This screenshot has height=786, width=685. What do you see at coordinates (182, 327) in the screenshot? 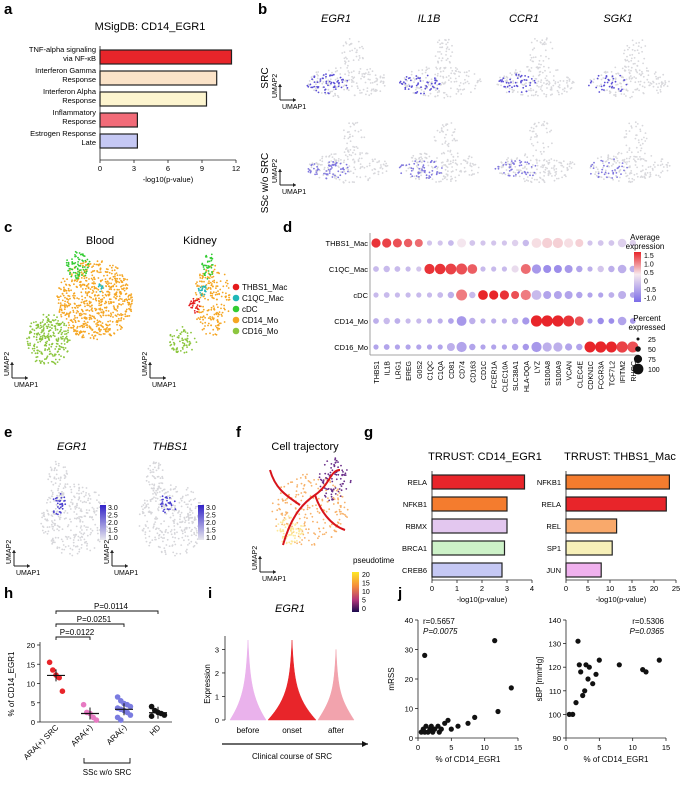
I see `panel-c-kidney-cd16mo` at bounding box center [182, 327].